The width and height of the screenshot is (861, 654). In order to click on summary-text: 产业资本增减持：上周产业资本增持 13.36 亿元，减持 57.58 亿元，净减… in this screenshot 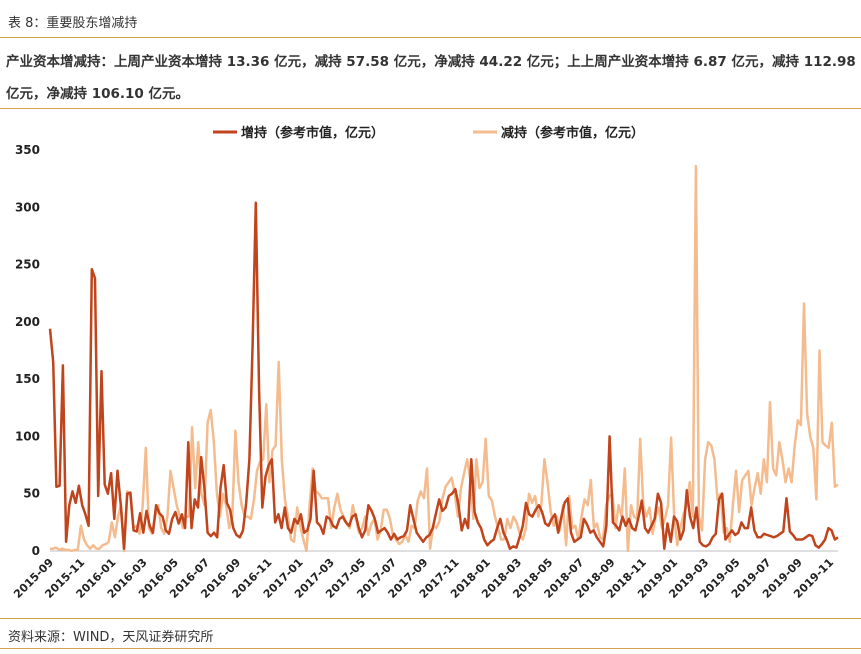, I will do `click(431, 78)`.